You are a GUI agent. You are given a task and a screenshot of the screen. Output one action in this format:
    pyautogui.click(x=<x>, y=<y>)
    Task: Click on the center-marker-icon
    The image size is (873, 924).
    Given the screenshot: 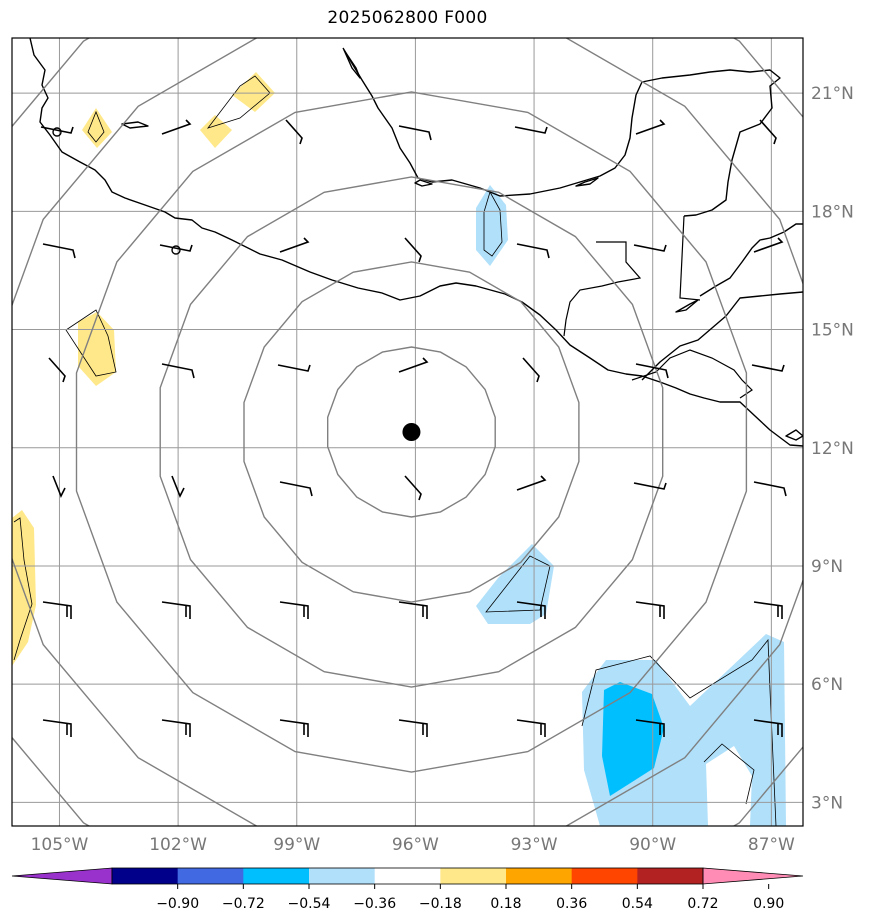 What is the action you would take?
    pyautogui.click(x=411, y=432)
    